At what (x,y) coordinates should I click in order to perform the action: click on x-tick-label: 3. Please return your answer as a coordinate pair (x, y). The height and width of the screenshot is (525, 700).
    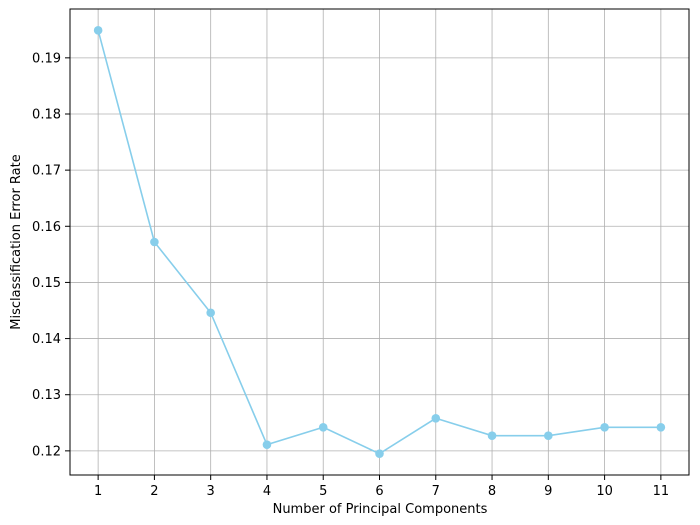
    Looking at the image, I should click on (211, 491).